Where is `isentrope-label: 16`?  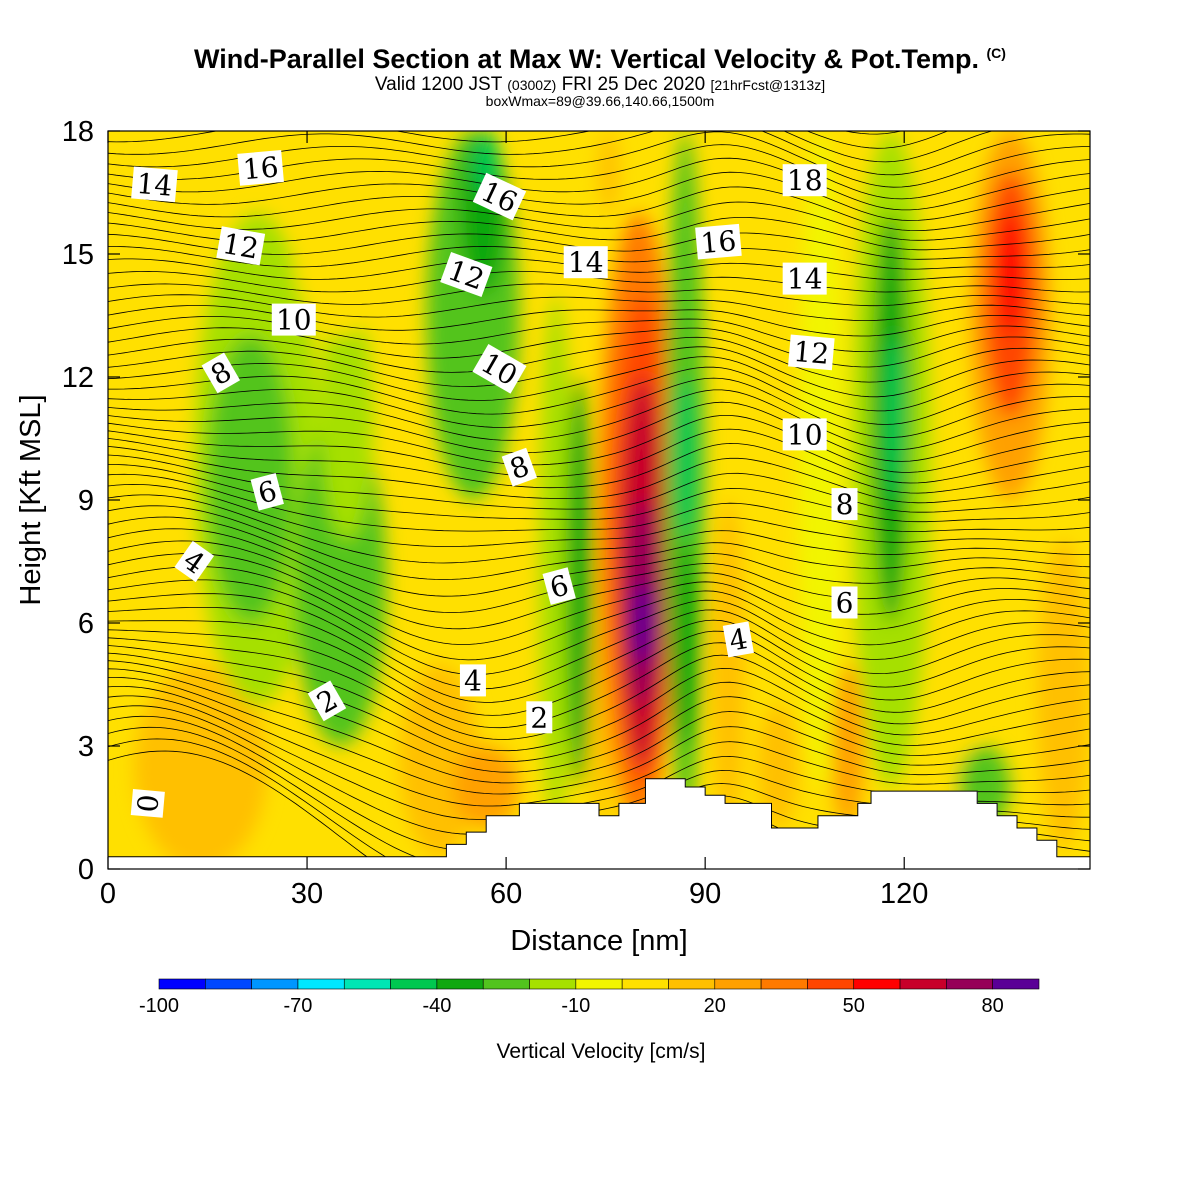
isentrope-label: 16 is located at coordinates (260, 168).